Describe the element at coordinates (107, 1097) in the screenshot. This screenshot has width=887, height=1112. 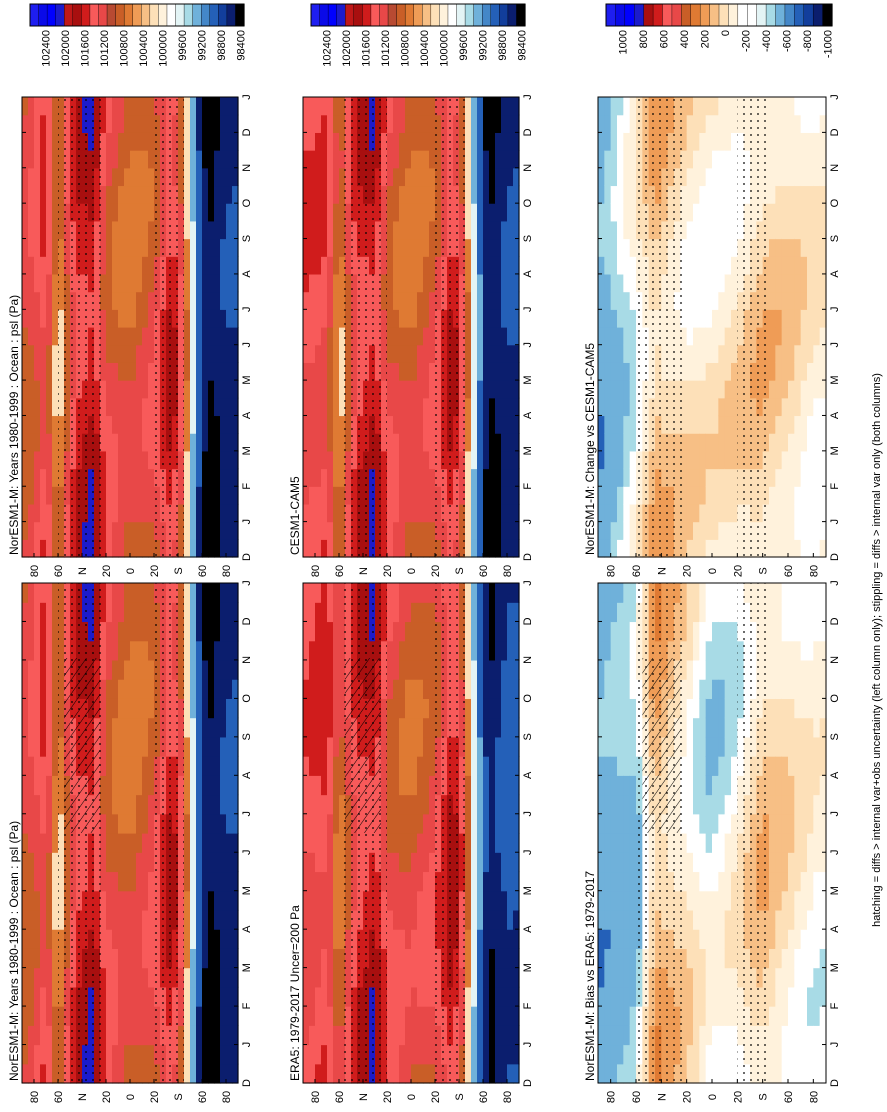
I see `lat-label: 20` at that location.